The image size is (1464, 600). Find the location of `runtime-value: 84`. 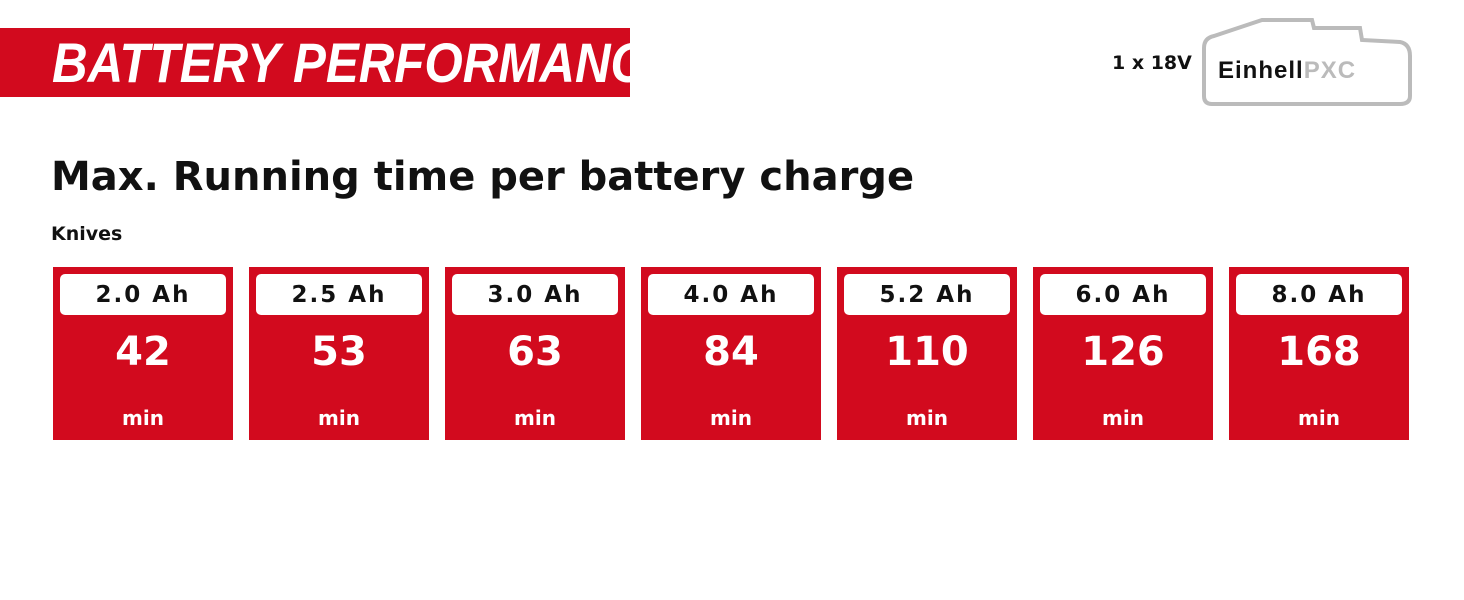

runtime-value: 84 is located at coordinates (731, 352).